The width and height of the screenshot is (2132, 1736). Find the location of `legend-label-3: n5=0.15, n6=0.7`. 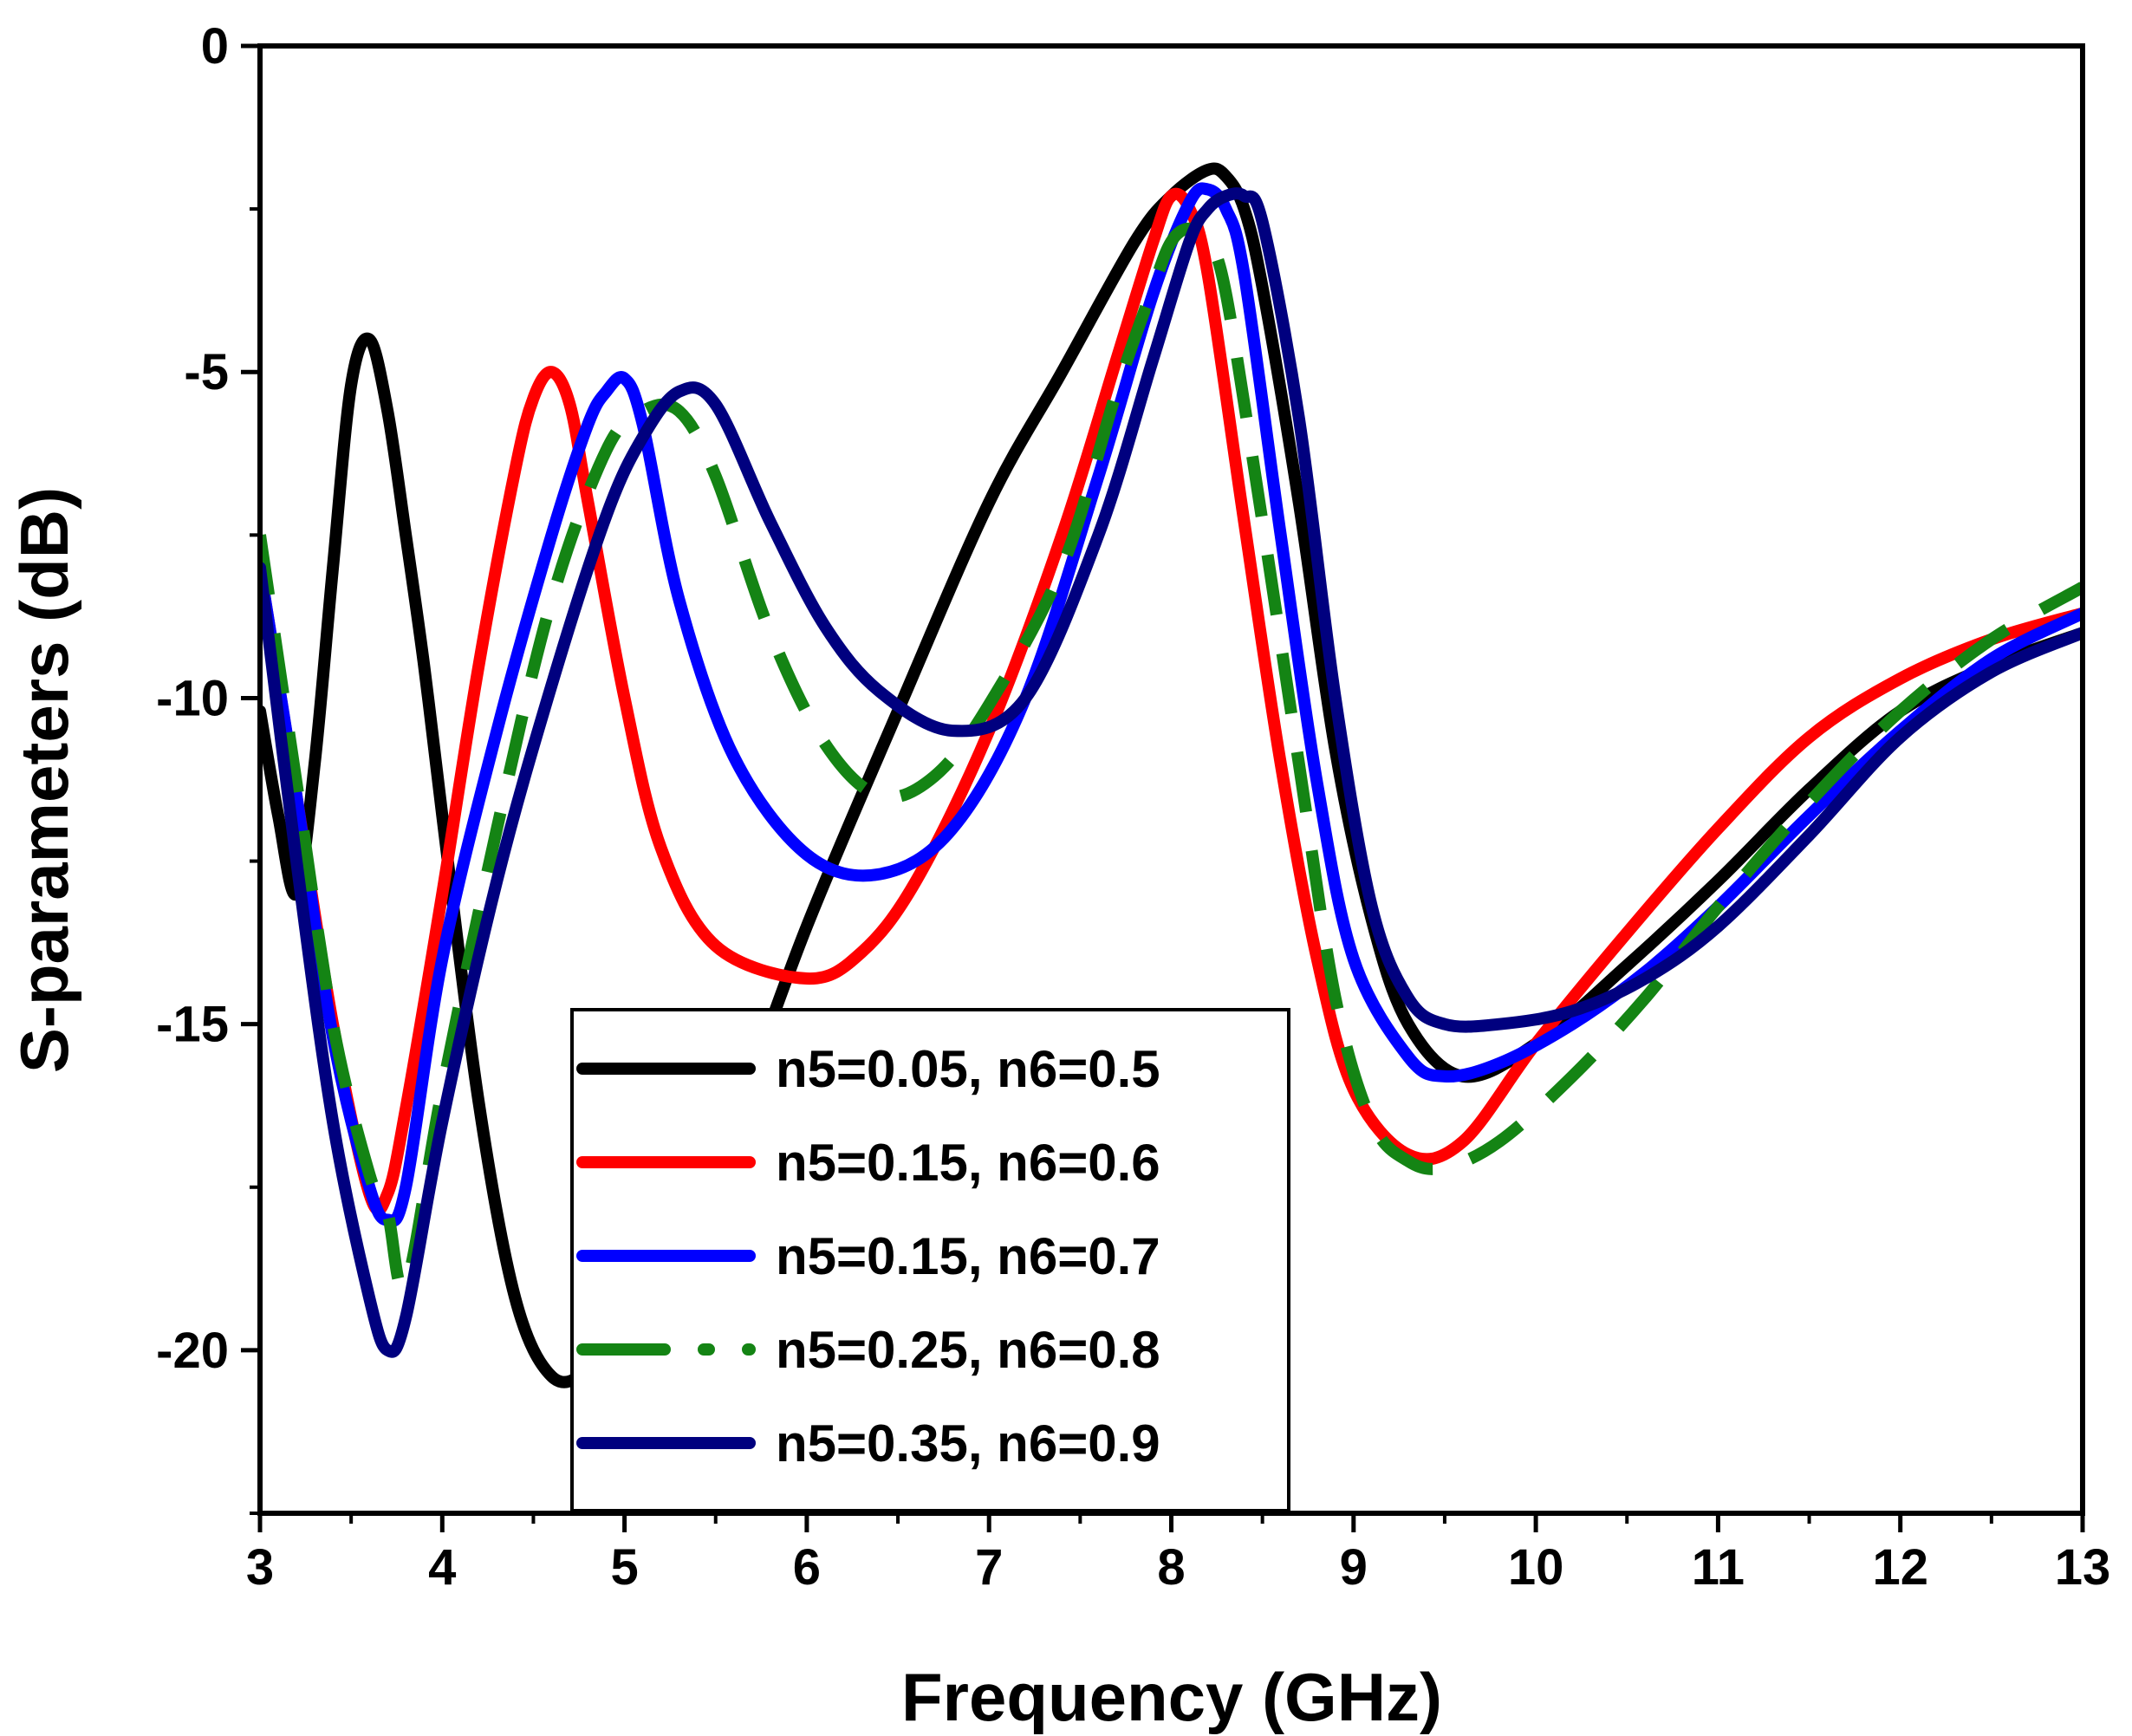

legend-label-3: n5=0.15, n6=0.7 is located at coordinates (968, 1256).